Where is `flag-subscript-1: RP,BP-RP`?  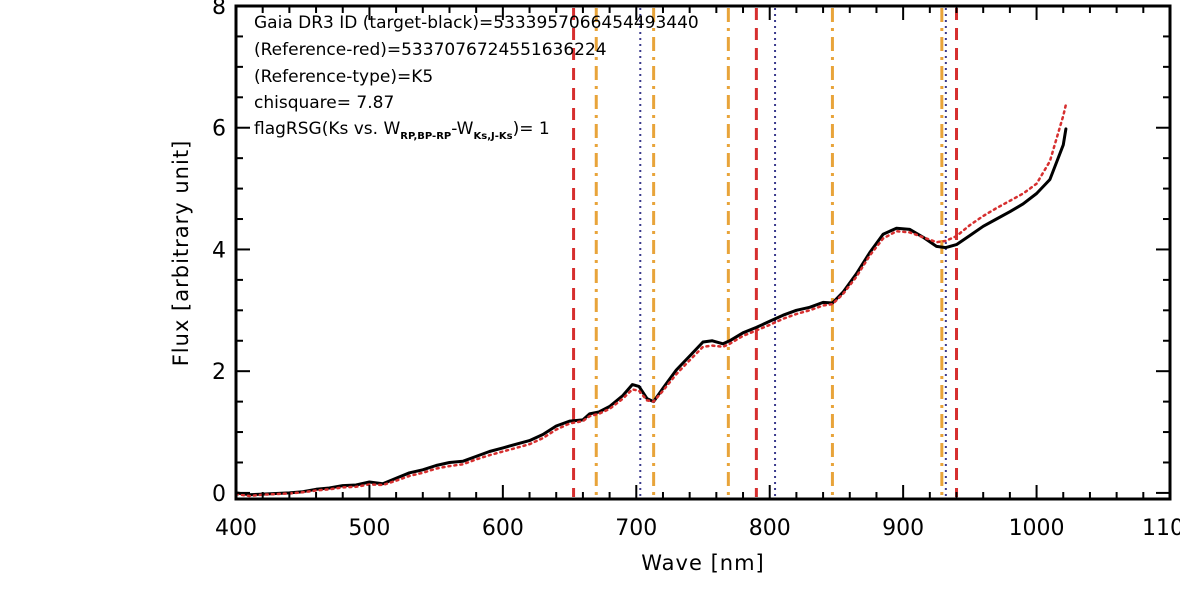
flag-subscript-1: RP,BP-RP is located at coordinates (425, 136).